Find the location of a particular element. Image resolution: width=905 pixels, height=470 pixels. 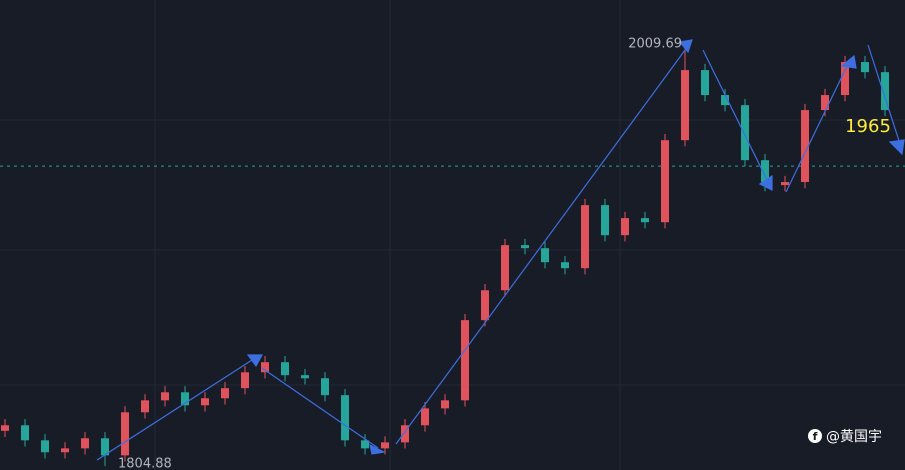

annotation: 1965 is located at coordinates (868, 126).